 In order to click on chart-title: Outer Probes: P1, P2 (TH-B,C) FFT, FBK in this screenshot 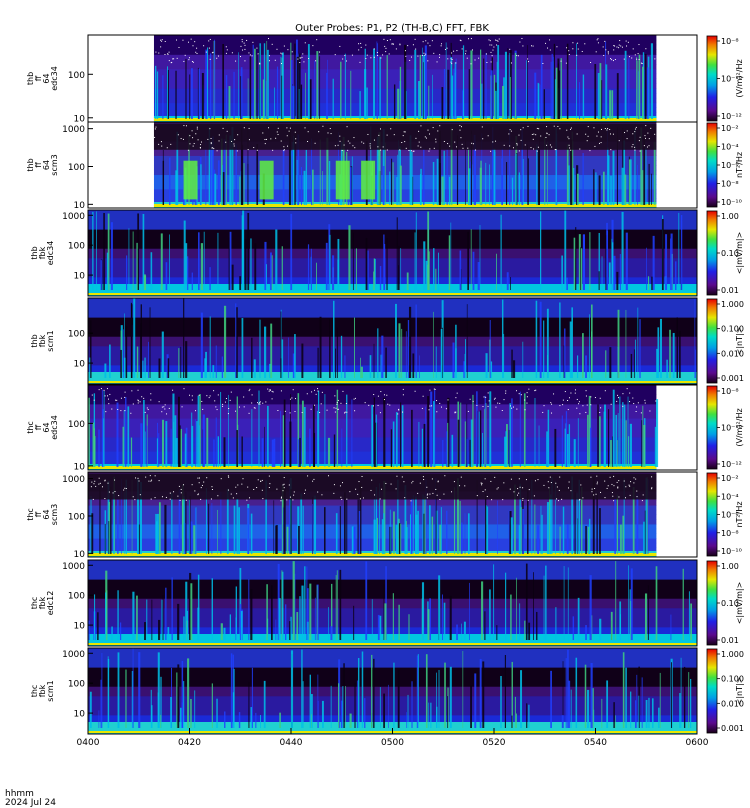, I will do `click(392, 28)`.